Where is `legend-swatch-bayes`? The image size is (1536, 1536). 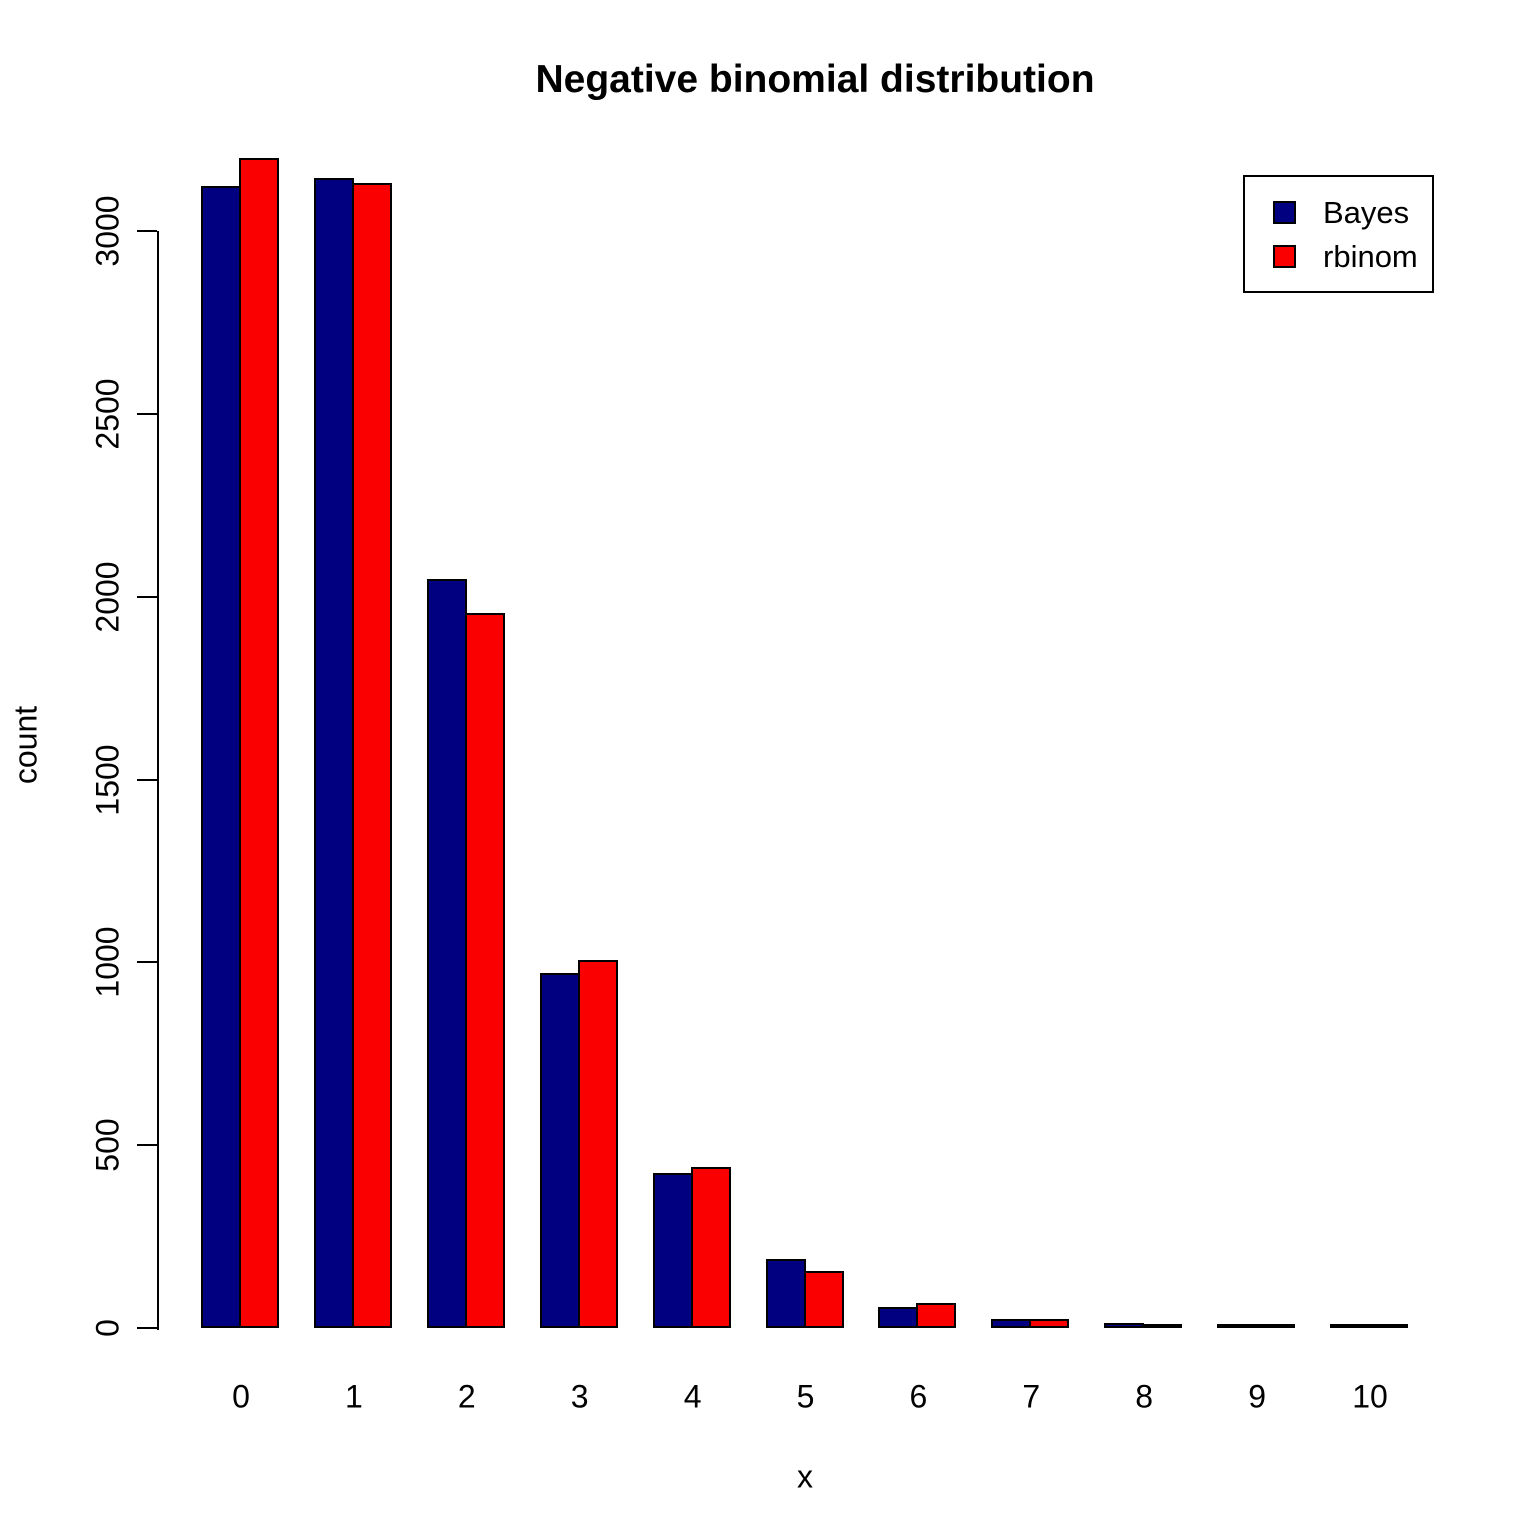 legend-swatch-bayes is located at coordinates (1284, 212).